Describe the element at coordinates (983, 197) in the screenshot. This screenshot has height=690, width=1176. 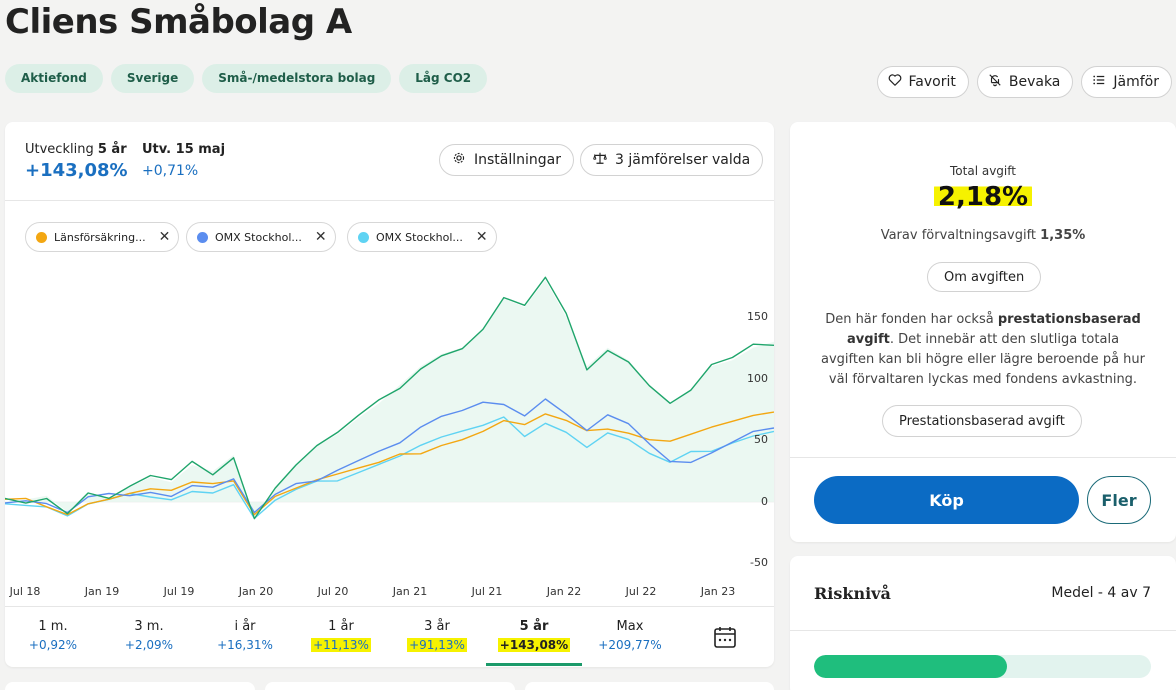
I see `total-fee: 2,18%` at that location.